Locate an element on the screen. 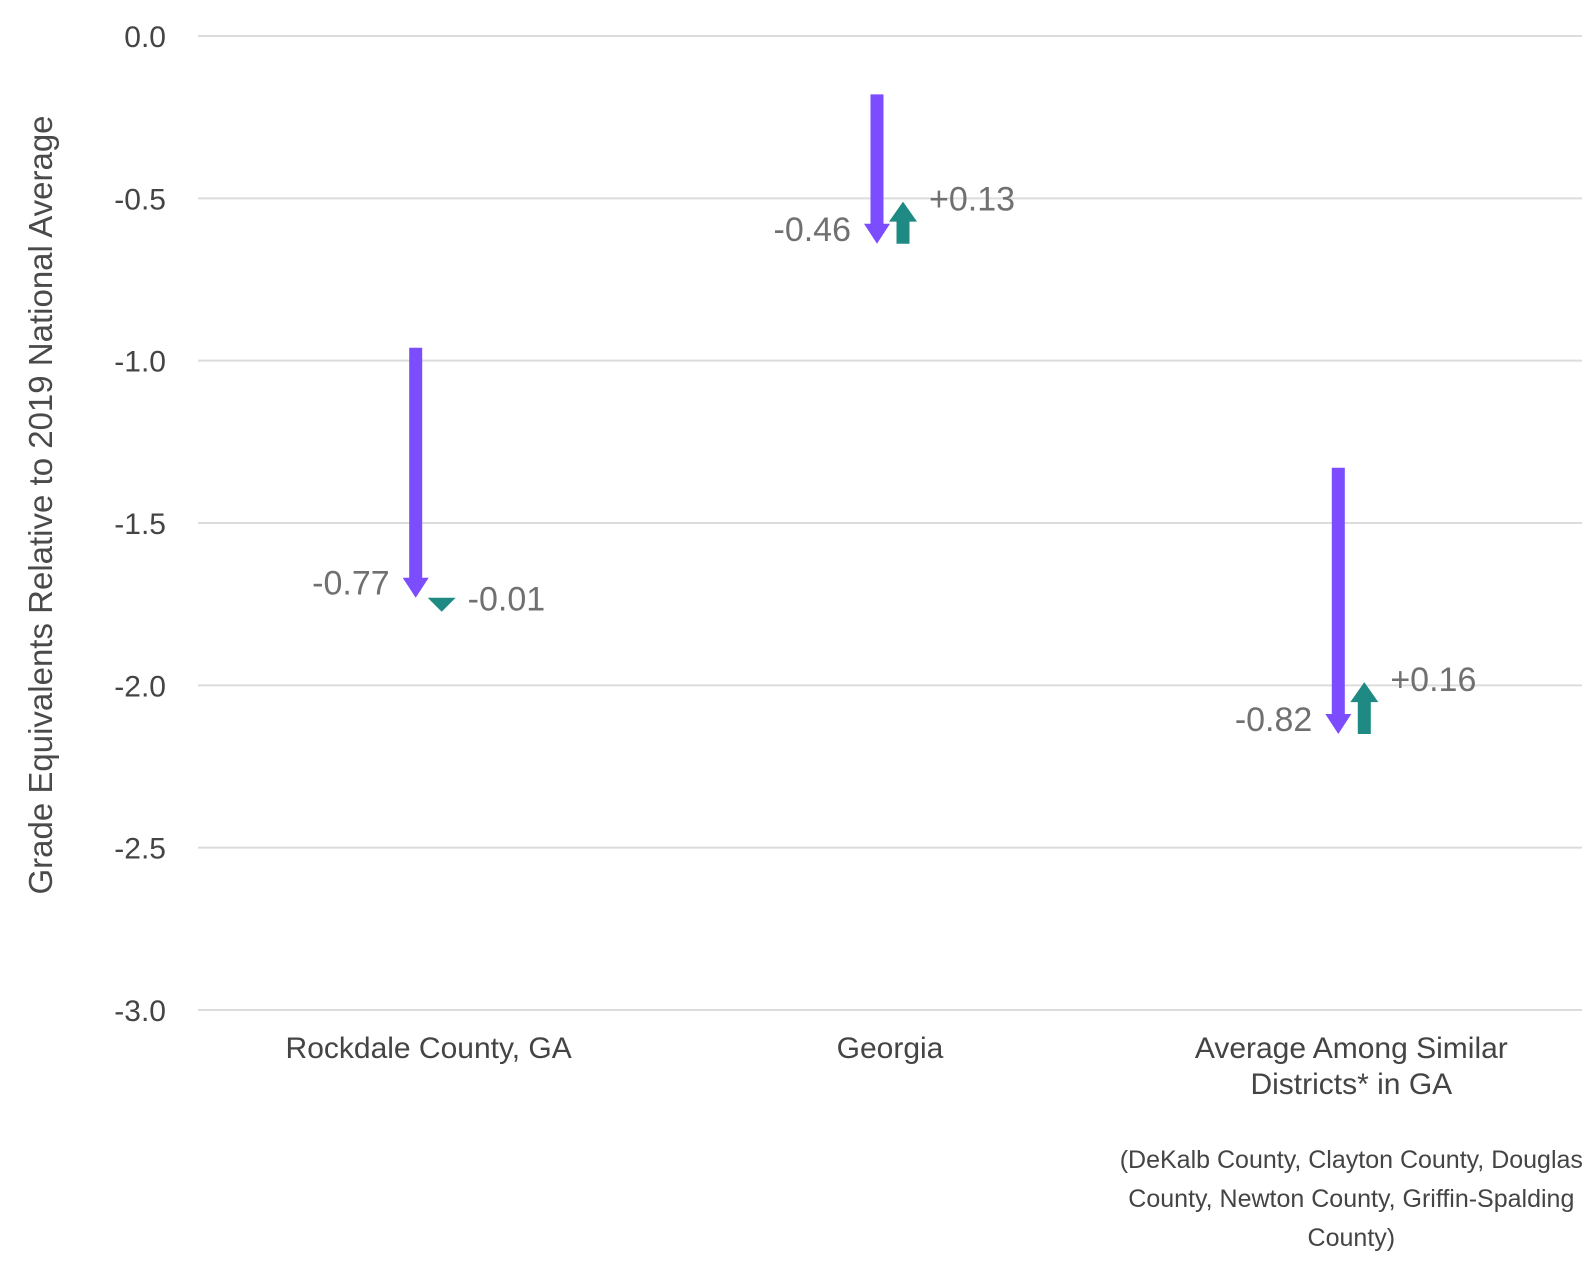  y-axis-ticks: 0.0 -0.5 -1.0 -1.5 -2.0 -2.5 -3.0 is located at coordinates (140, 524).